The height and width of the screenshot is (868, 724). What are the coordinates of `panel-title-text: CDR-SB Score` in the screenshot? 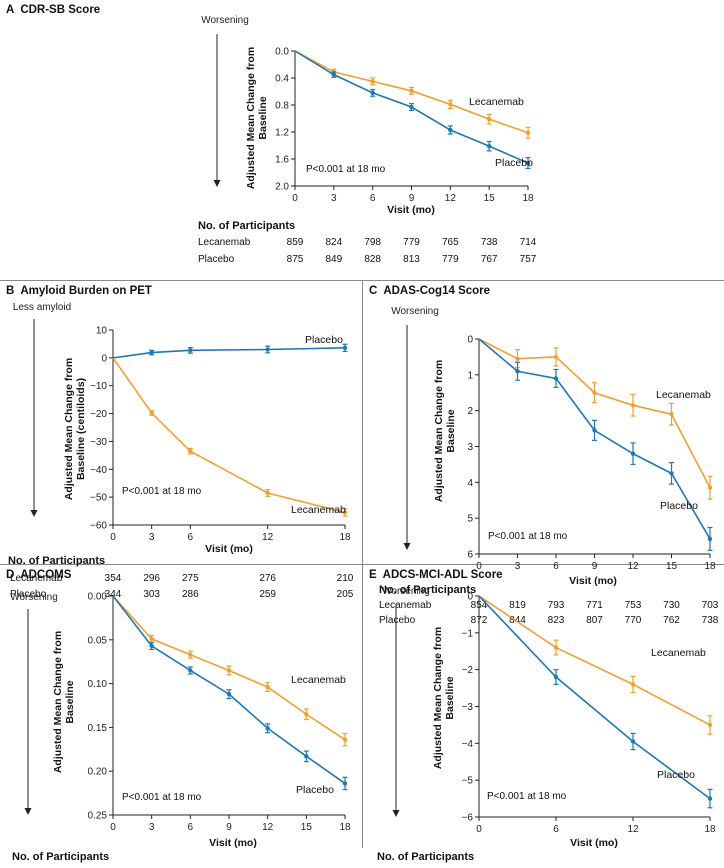 It's located at (60, 10).